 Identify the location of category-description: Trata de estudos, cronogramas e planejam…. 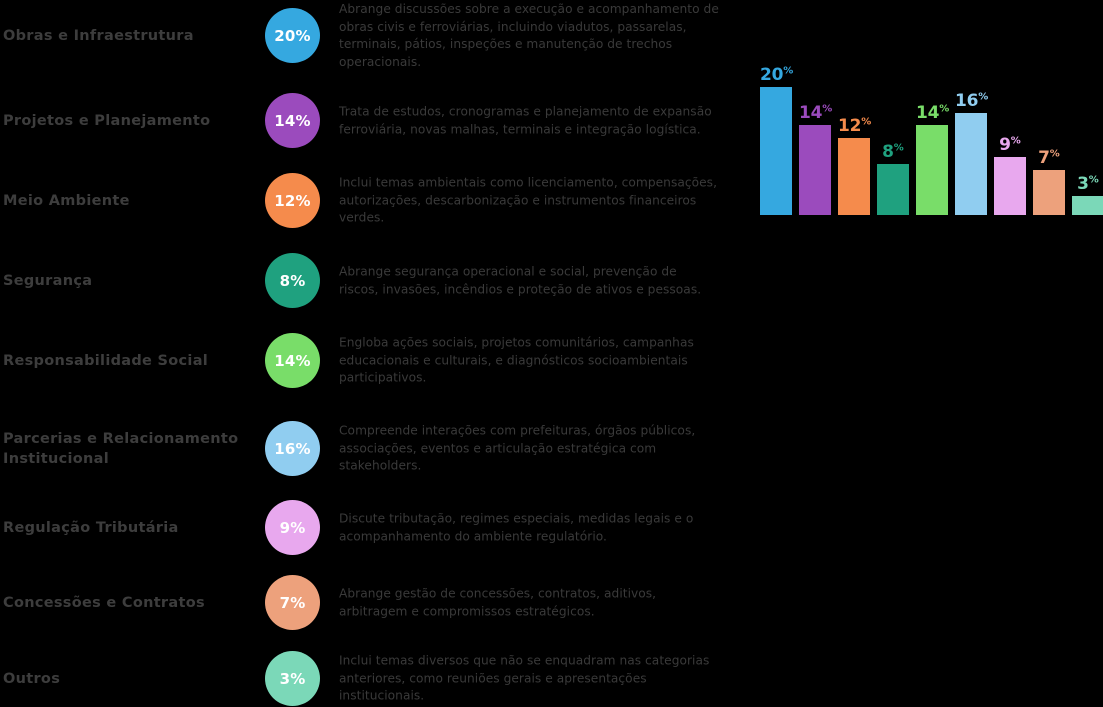
(525, 120).